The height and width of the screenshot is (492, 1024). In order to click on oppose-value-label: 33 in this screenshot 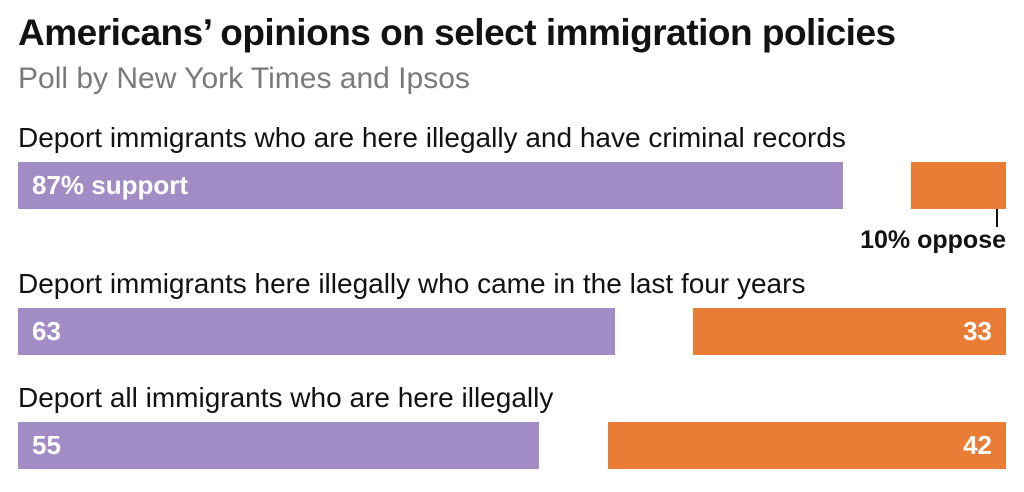, I will do `click(977, 331)`.